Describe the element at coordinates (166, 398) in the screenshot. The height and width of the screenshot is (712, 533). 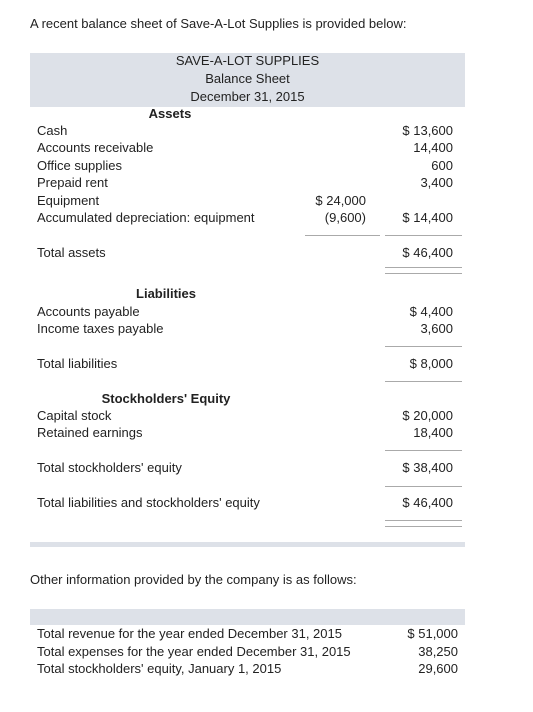
I see `section-heading: Stockholders' Equity` at that location.